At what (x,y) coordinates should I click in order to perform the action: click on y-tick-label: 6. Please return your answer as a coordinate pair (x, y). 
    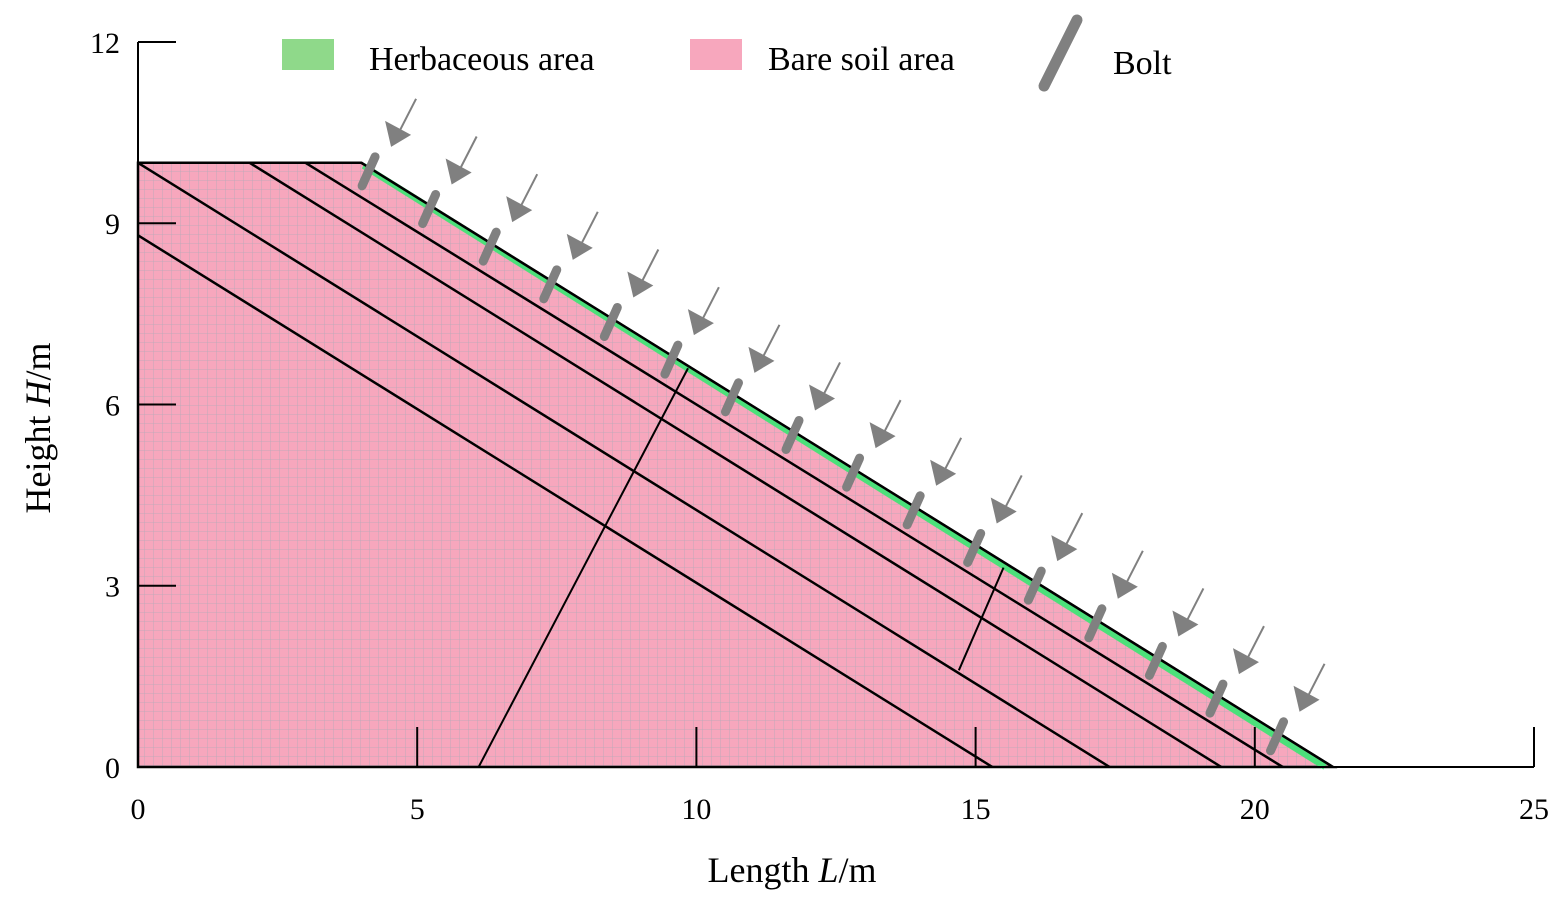
    Looking at the image, I should click on (112, 405).